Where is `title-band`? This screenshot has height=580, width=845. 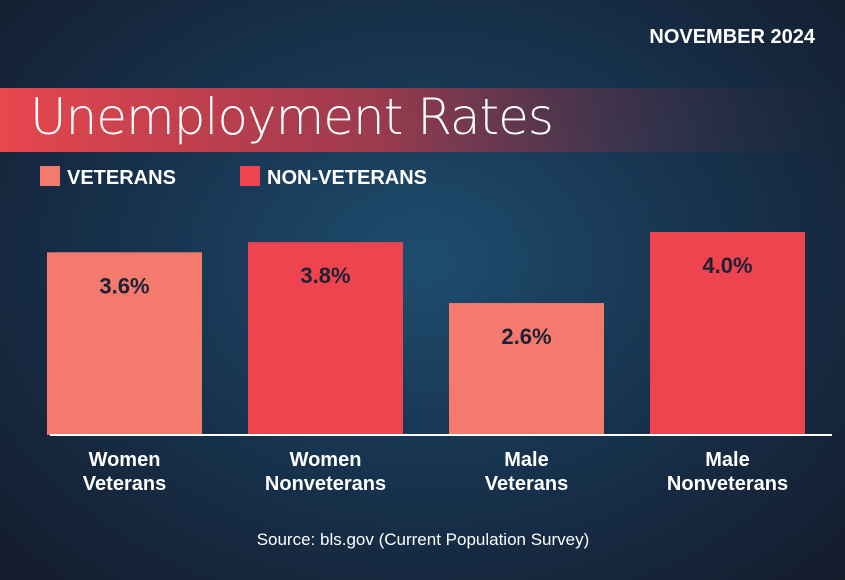
title-band is located at coordinates (422, 120).